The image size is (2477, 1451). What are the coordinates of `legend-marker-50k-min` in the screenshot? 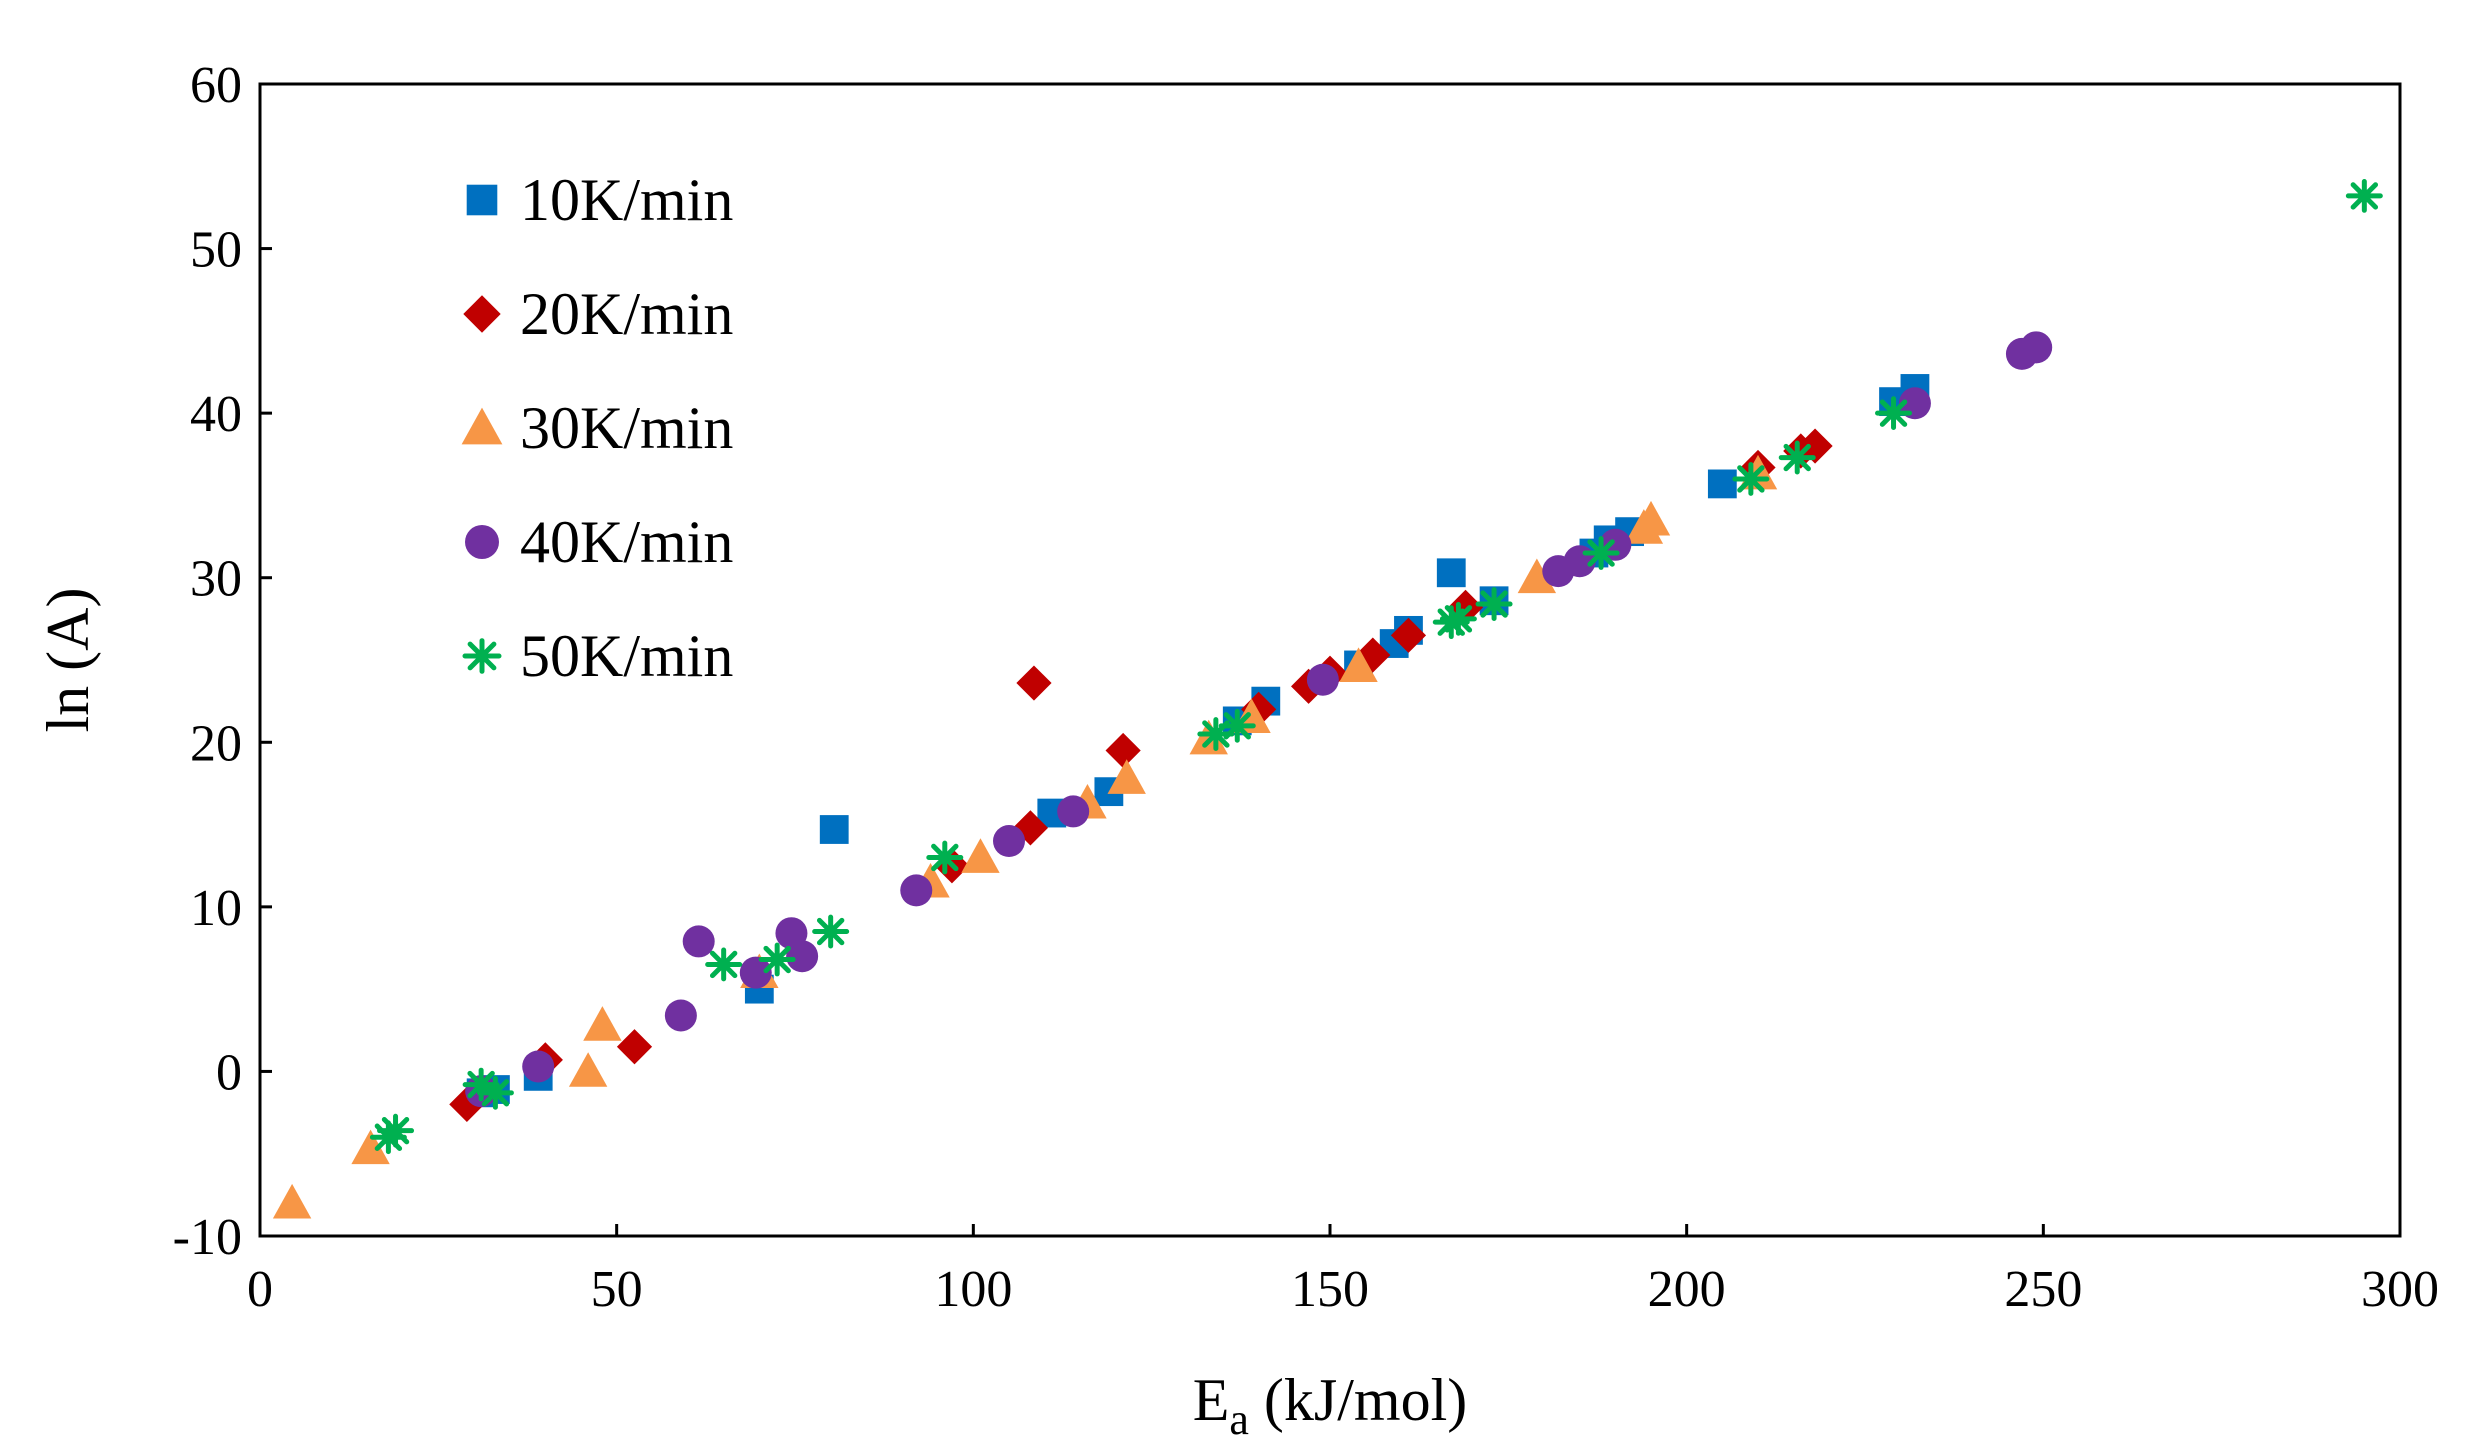 It's located at (482, 656).